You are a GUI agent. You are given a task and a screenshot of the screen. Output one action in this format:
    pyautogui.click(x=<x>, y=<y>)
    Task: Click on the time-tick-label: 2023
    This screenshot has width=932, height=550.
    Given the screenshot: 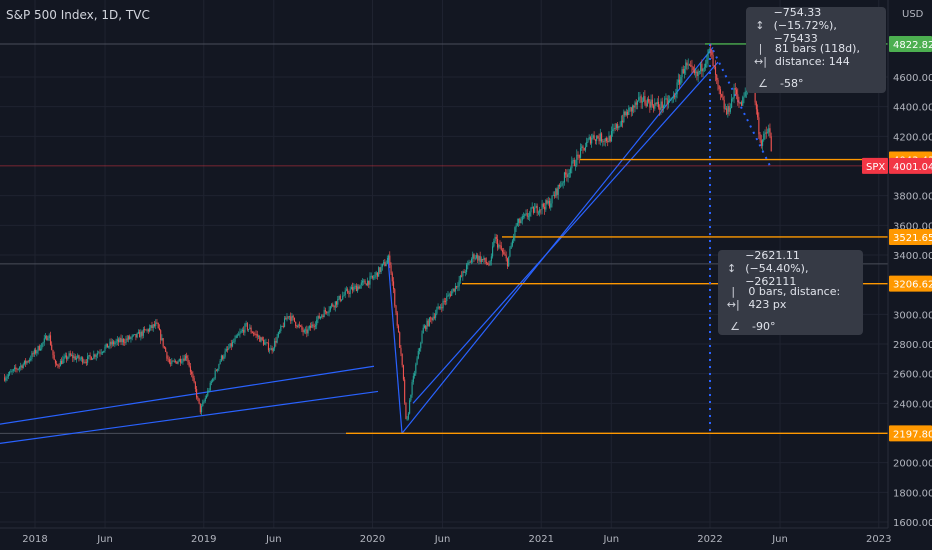 What is the action you would take?
    pyautogui.click(x=878, y=539)
    